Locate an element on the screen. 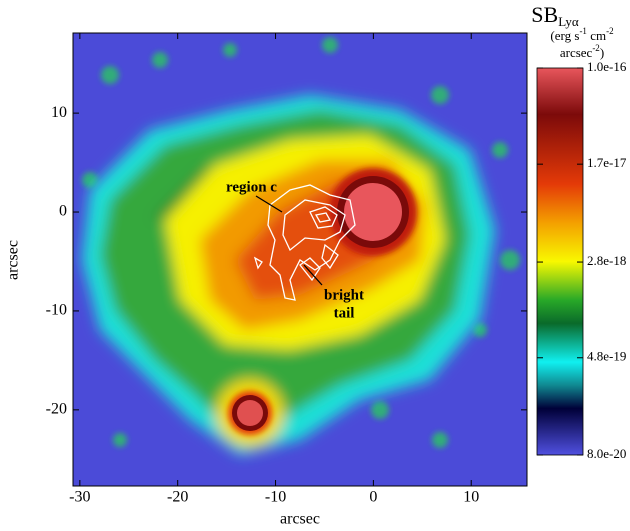  colorbar-tick-label: 2.8e-18 is located at coordinates (606, 260).